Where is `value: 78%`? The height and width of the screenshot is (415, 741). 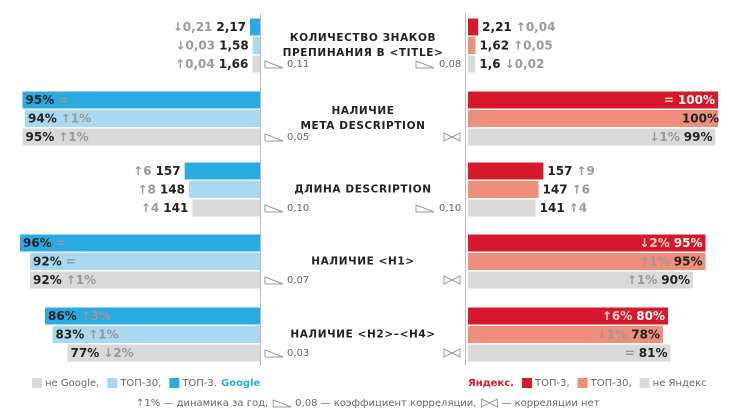 value: 78% is located at coordinates (645, 334).